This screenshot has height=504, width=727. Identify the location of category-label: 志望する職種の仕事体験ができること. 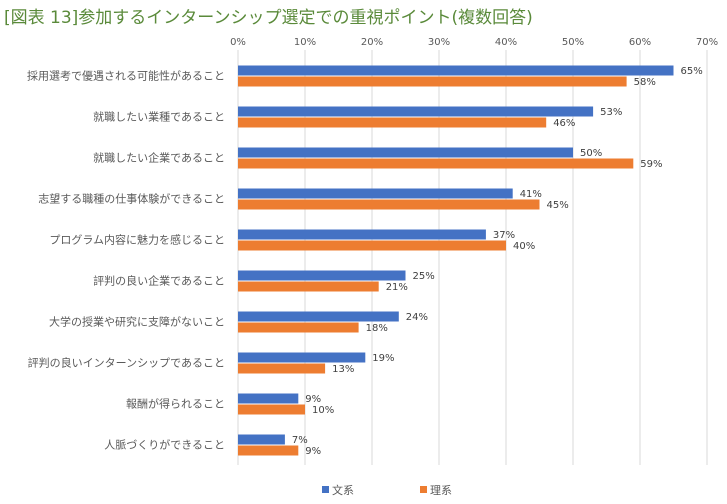
(131, 199).